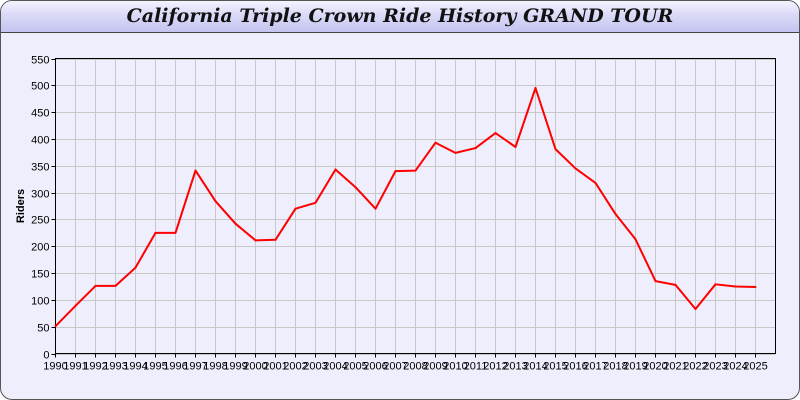  Describe the element at coordinates (115, 367) in the screenshot. I see `x-tick-label: 1993` at that location.